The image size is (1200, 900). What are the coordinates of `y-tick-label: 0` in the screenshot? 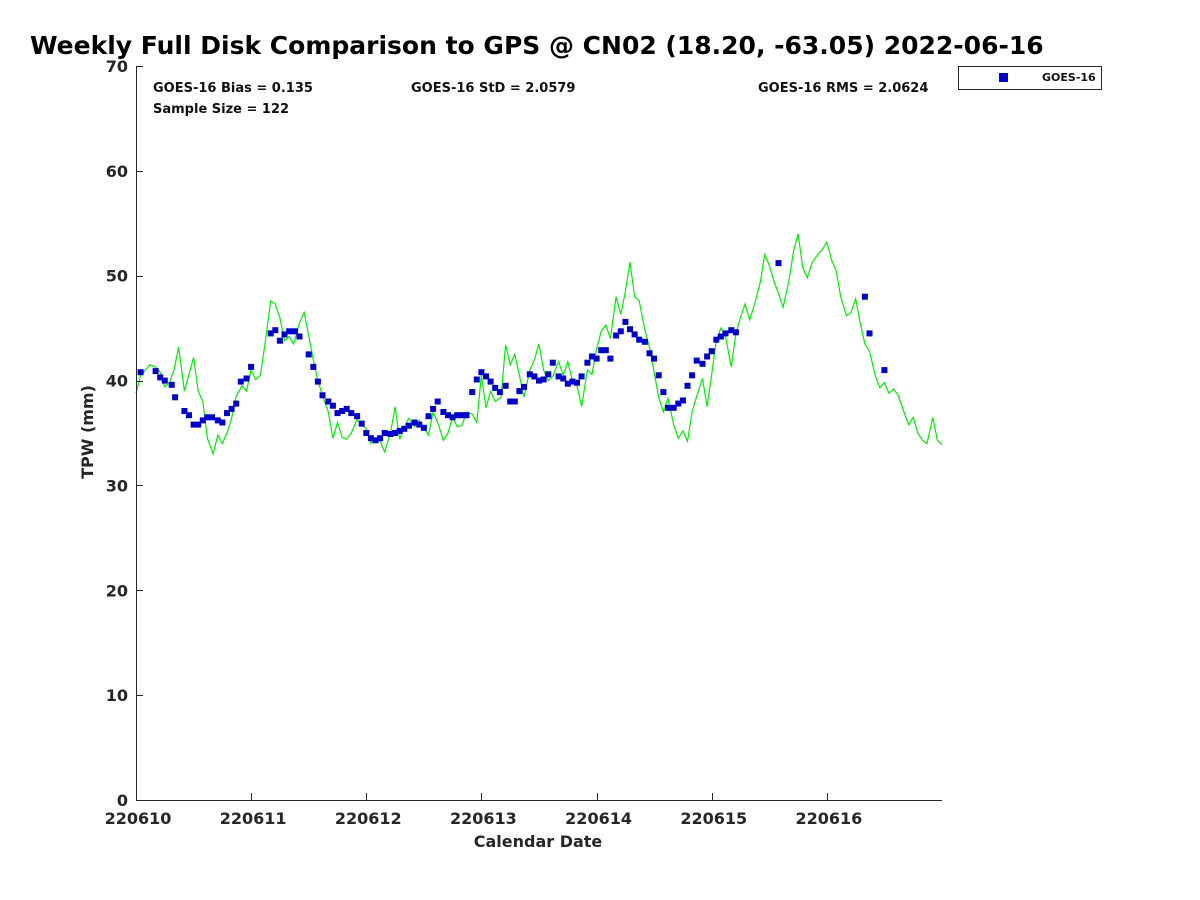 It's located at (122, 800).